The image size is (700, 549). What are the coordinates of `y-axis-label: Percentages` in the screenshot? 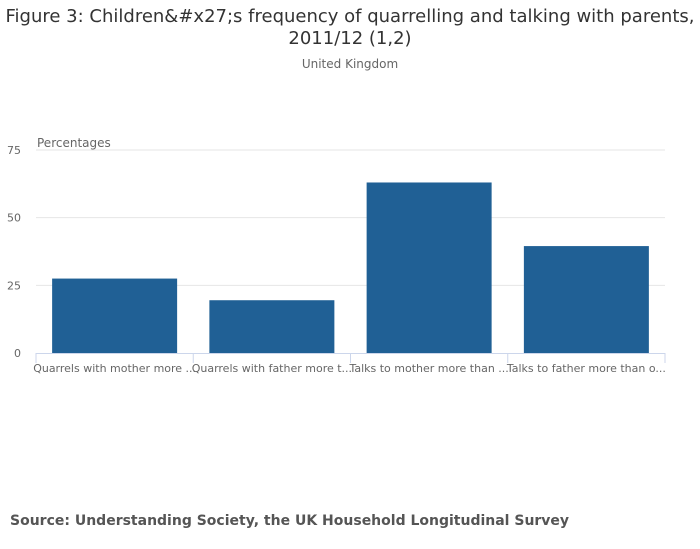 It's located at (74, 143).